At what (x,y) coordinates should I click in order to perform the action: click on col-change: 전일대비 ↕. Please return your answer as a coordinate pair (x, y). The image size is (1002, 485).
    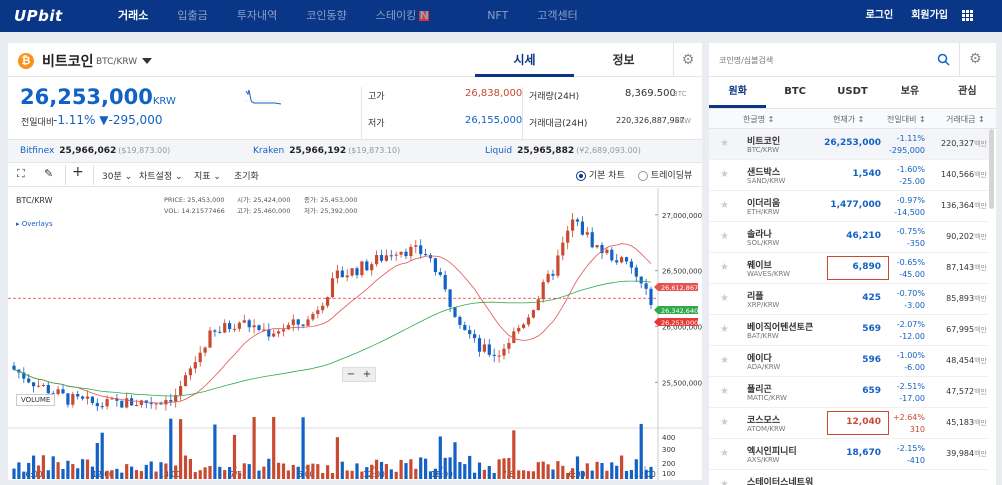
    Looking at the image, I should click on (906, 119).